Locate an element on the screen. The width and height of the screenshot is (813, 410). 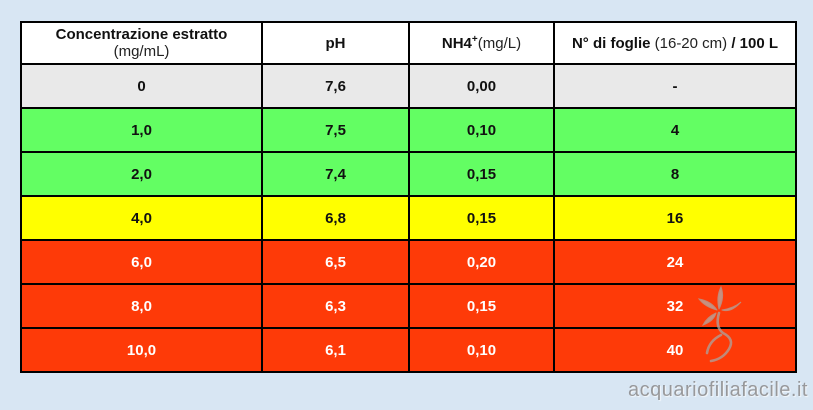
table-cell: 40 is located at coordinates (675, 350).